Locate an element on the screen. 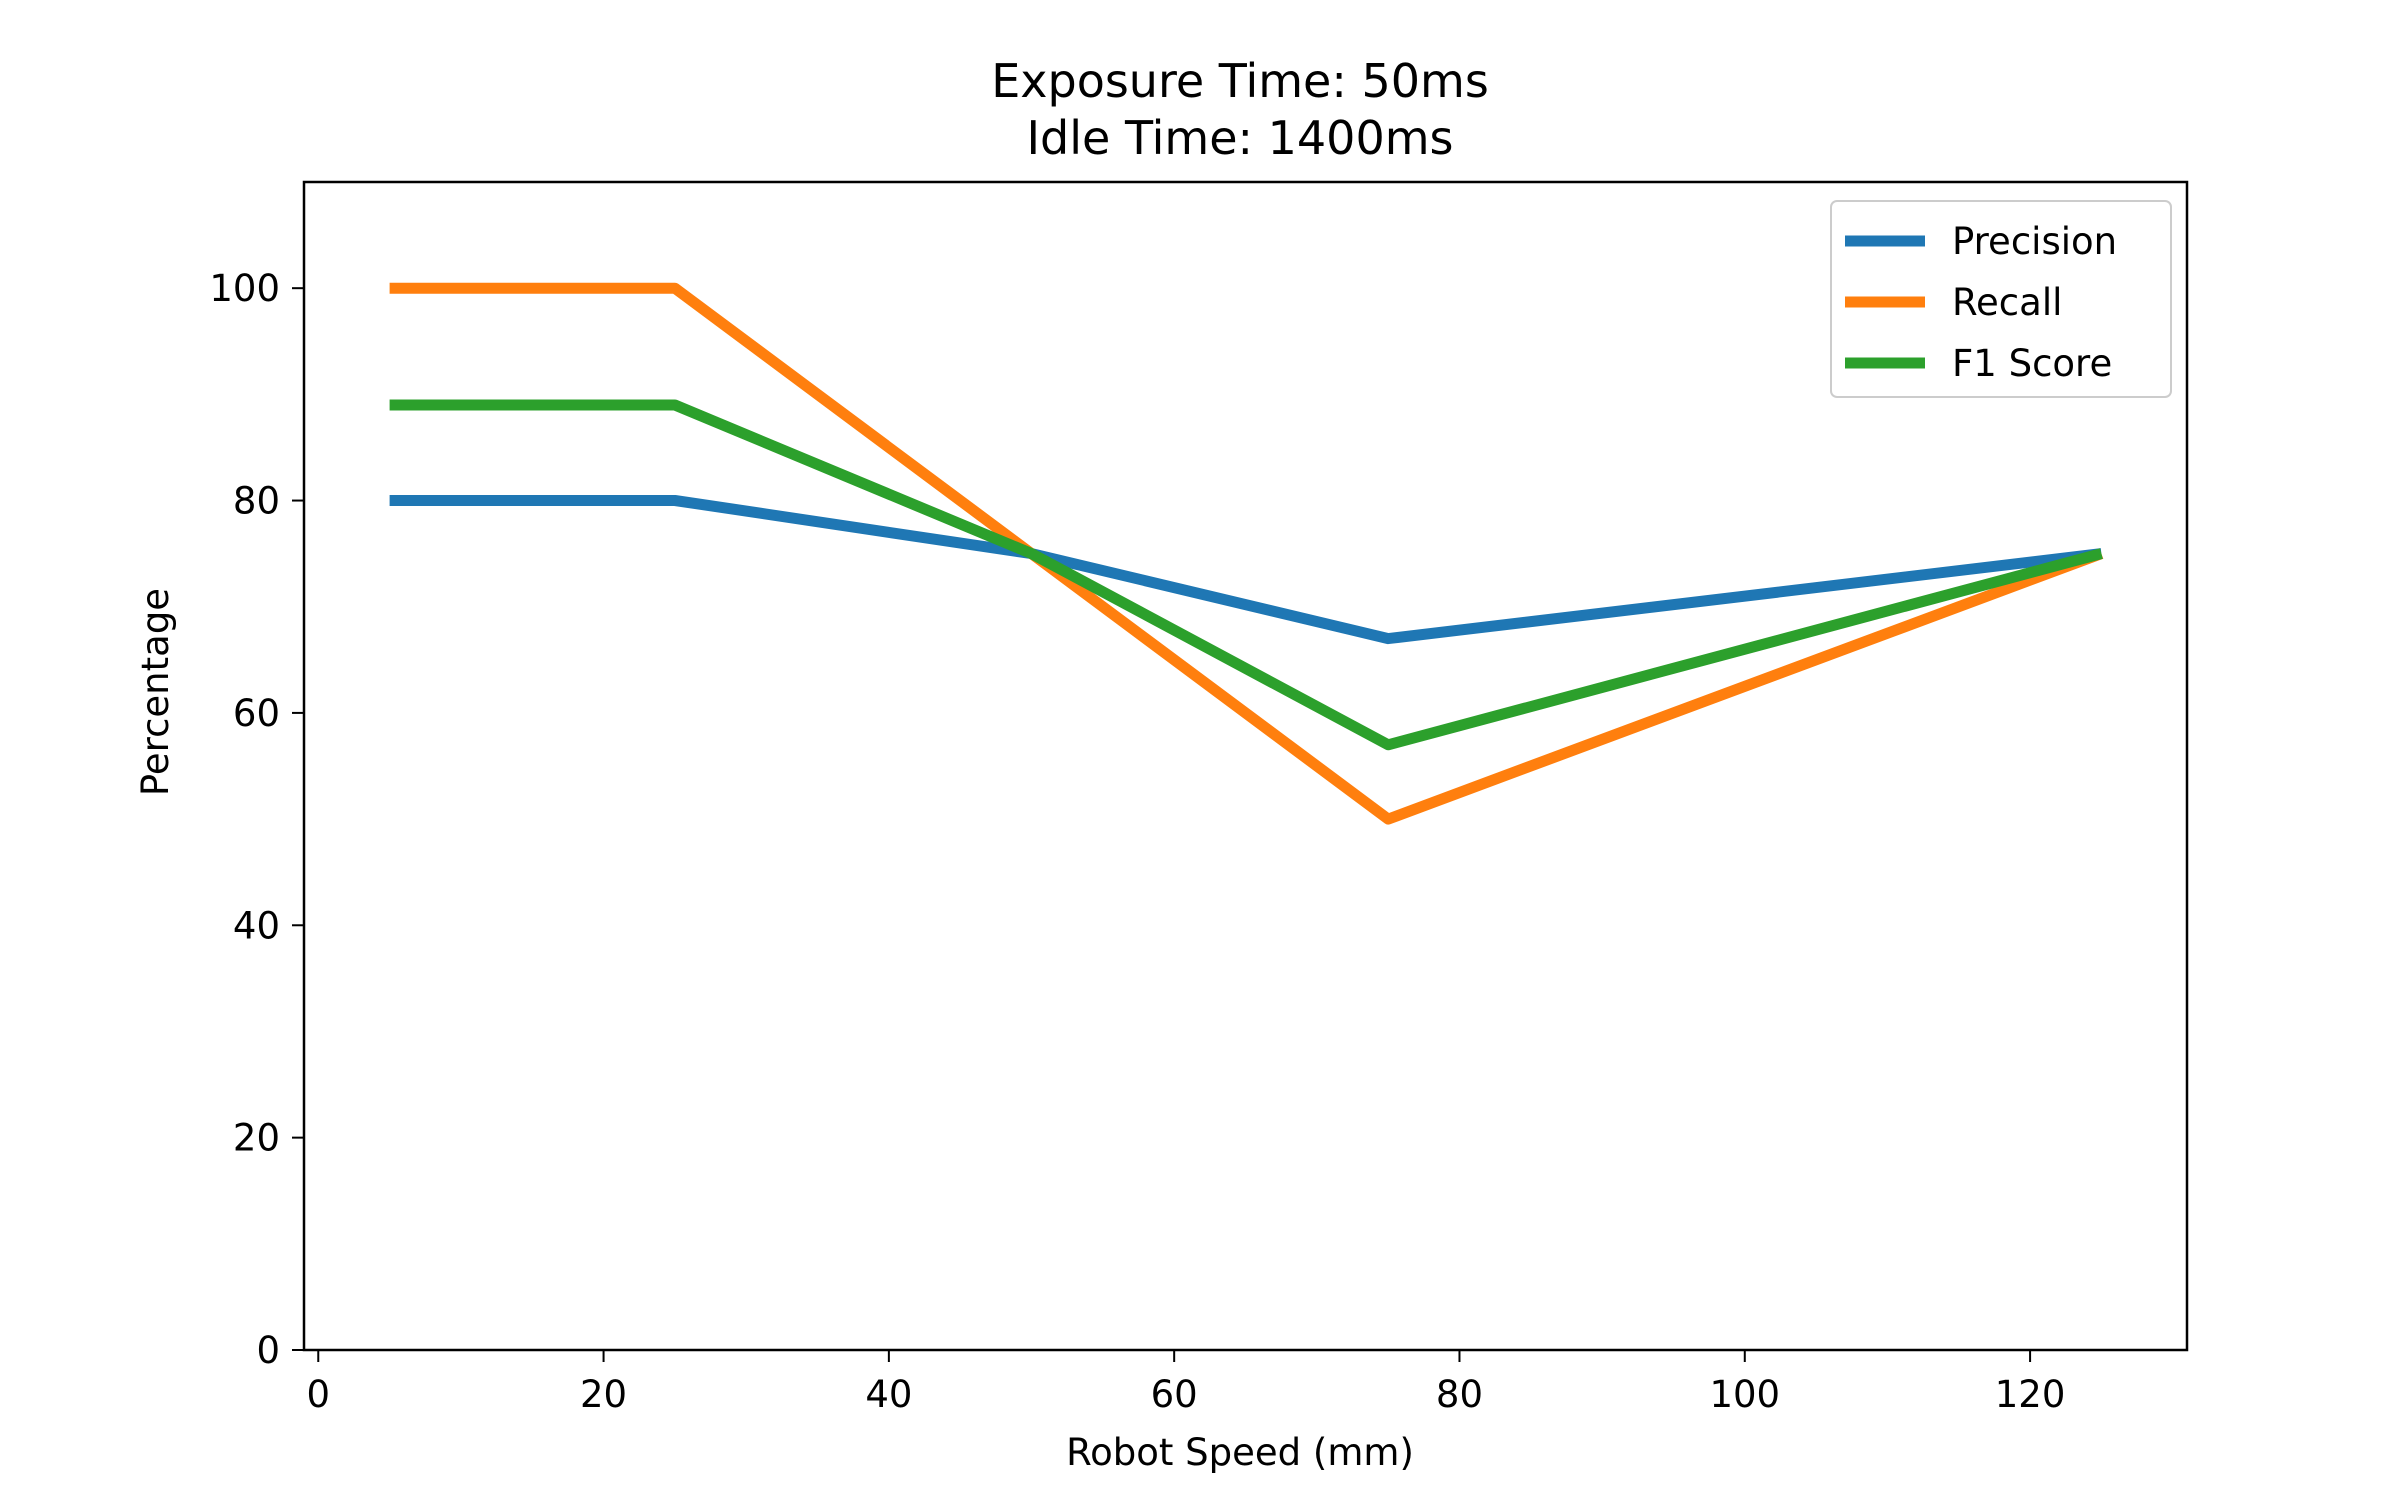 This screenshot has width=2400, height=1504. x-tick-label: 80 is located at coordinates (1459, 1394).